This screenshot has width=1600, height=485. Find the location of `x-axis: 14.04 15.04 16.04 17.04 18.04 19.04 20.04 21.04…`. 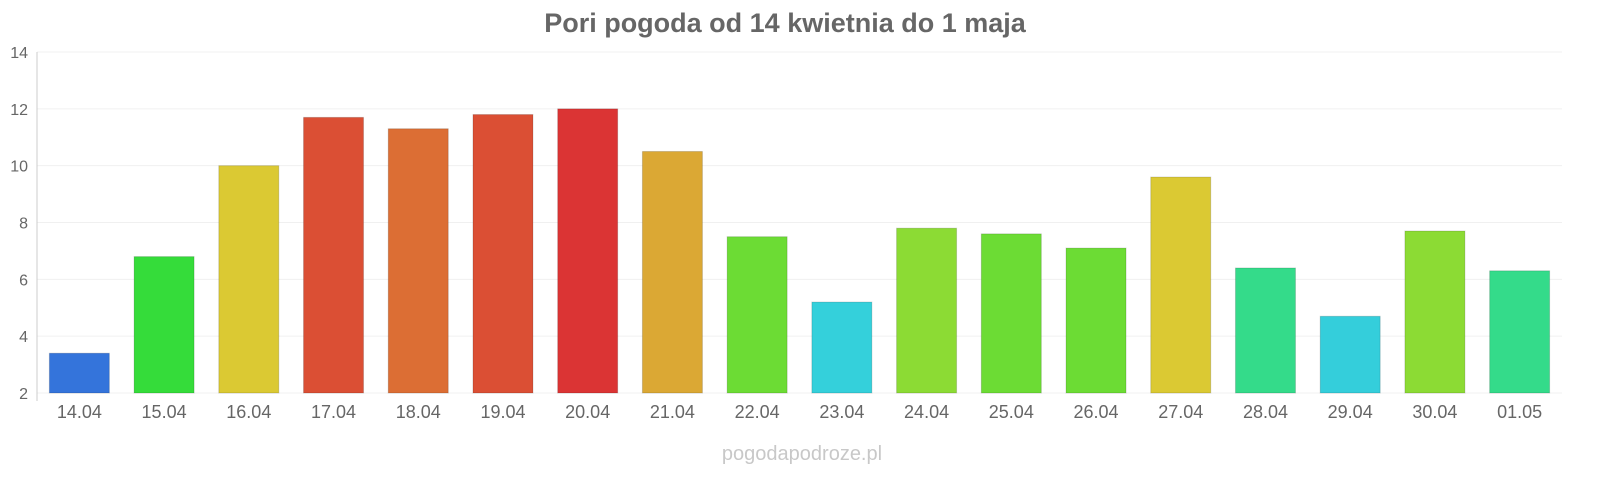

x-axis: 14.04 15.04 16.04 17.04 18.04 19.04 20.04 21.04… is located at coordinates (799, 412).